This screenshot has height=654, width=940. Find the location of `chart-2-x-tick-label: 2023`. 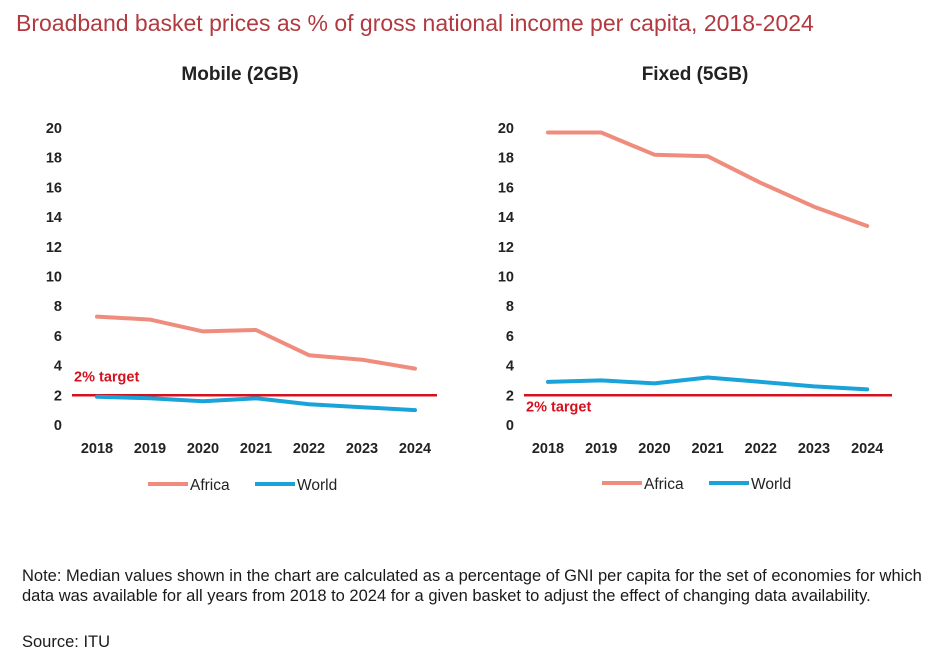

chart-2-x-tick-label: 2023 is located at coordinates (814, 449).